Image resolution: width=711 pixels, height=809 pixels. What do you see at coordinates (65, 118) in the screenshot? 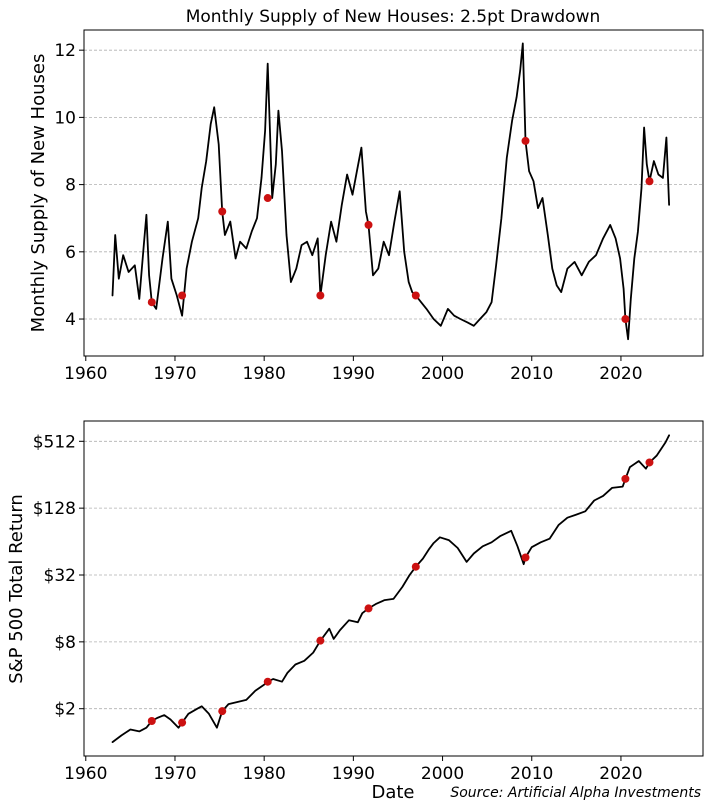
I see `top-chart-y-tick-label: 10` at bounding box center [65, 118].